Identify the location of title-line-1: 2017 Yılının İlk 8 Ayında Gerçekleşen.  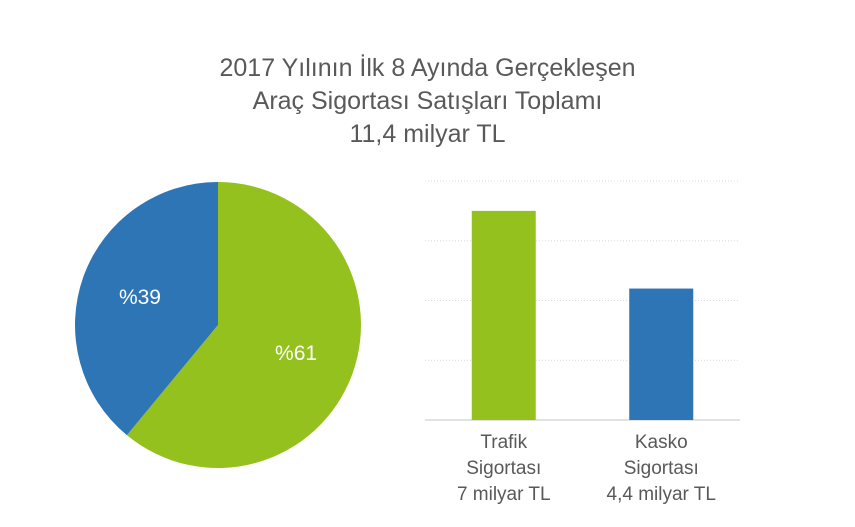
(427, 68).